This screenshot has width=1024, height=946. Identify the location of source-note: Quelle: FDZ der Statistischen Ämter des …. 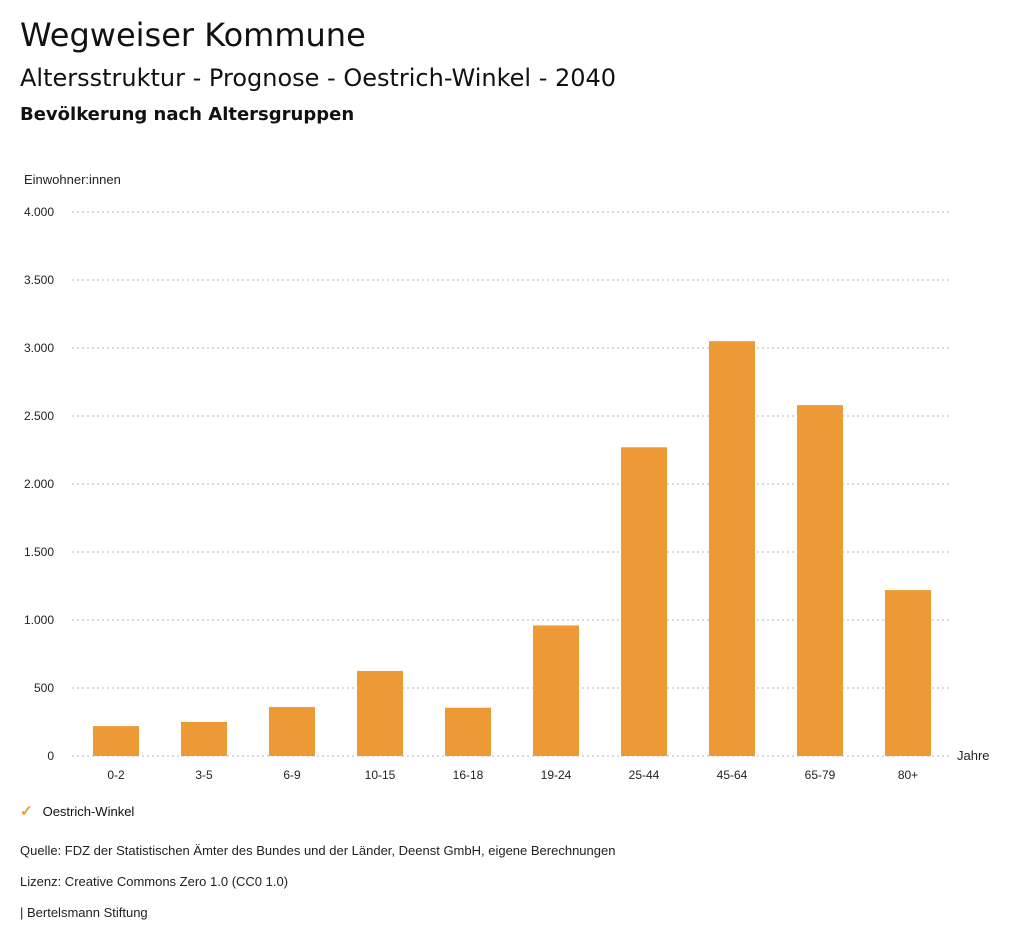
(318, 850).